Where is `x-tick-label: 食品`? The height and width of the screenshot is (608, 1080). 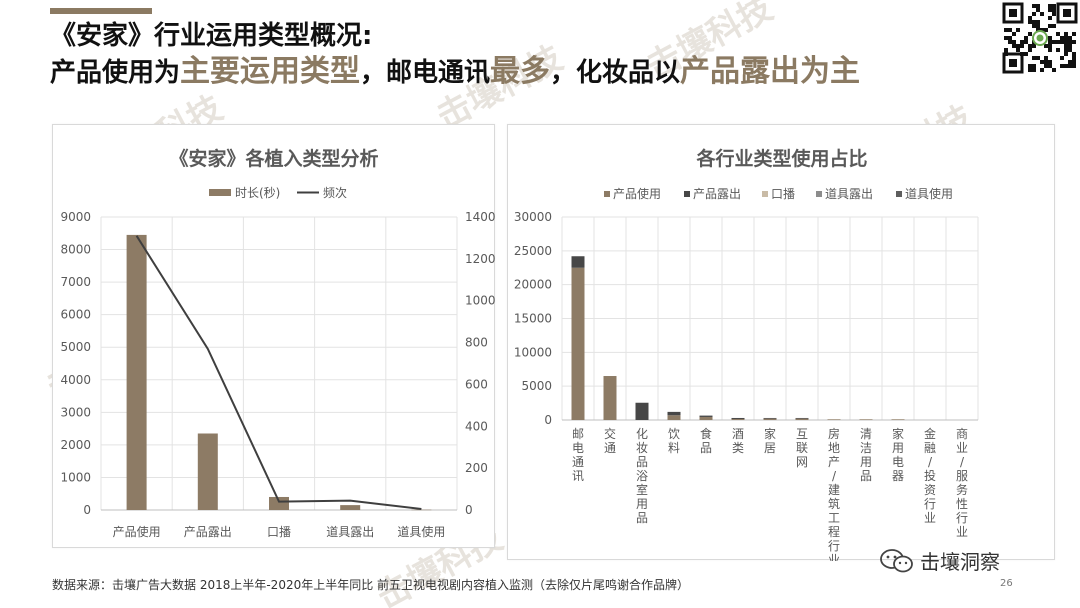 x-tick-label: 食品 is located at coordinates (706, 440).